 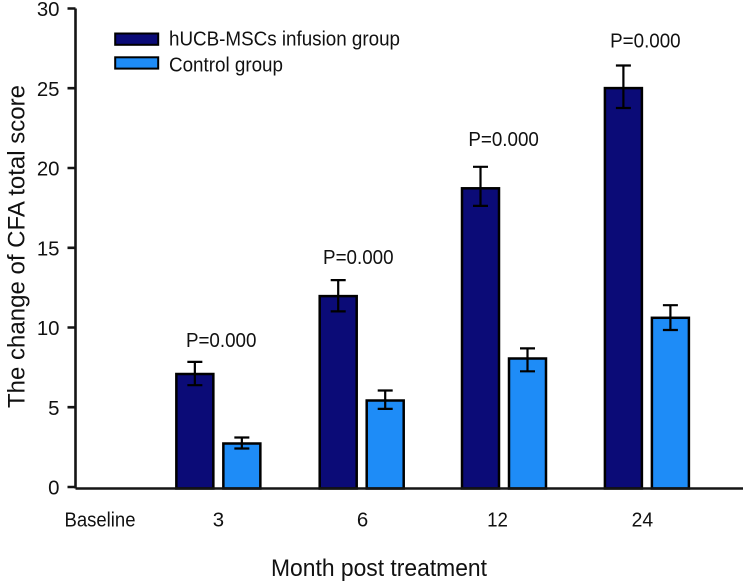 I want to click on svg-text: The change of CFA total score, so click(x=16, y=246).